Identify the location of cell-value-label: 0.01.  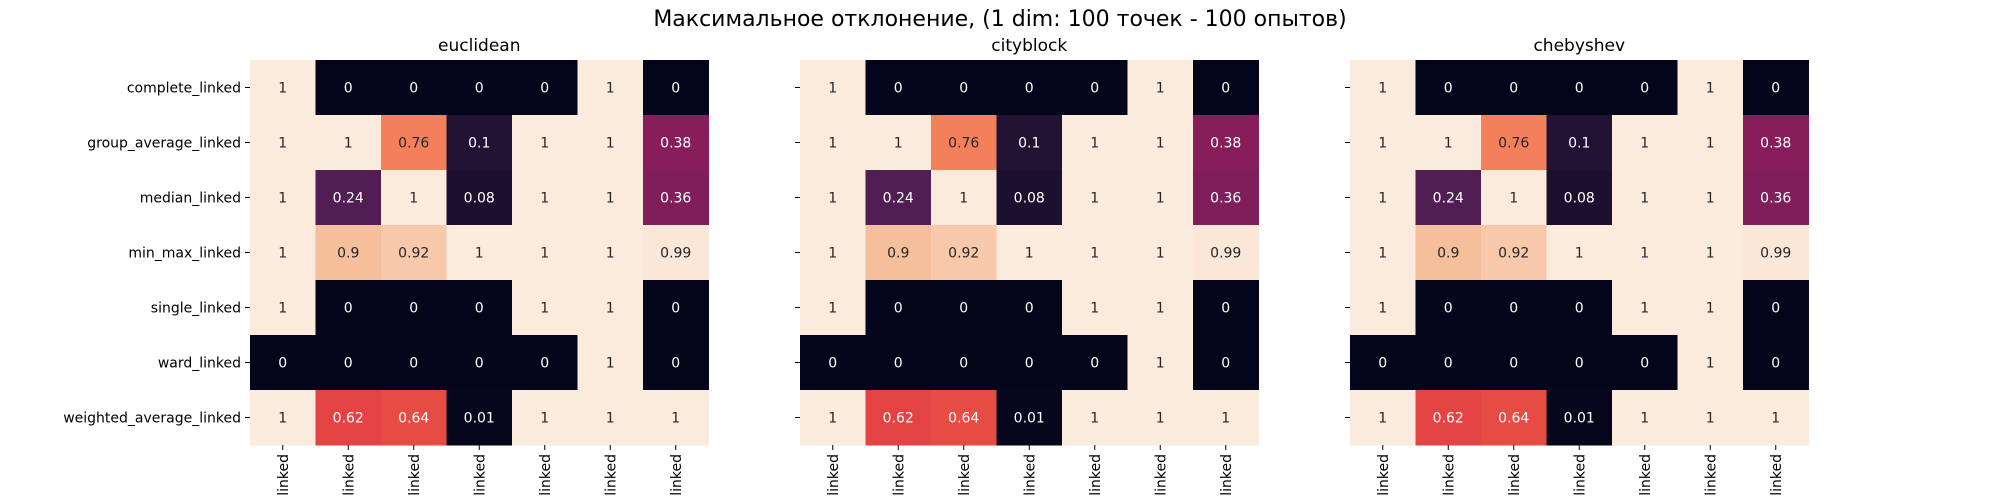
(1579, 419).